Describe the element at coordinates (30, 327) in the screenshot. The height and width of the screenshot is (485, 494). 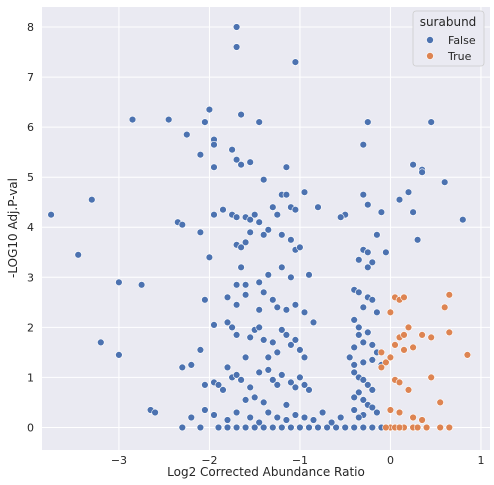
I see `y-tick-label: 2` at that location.